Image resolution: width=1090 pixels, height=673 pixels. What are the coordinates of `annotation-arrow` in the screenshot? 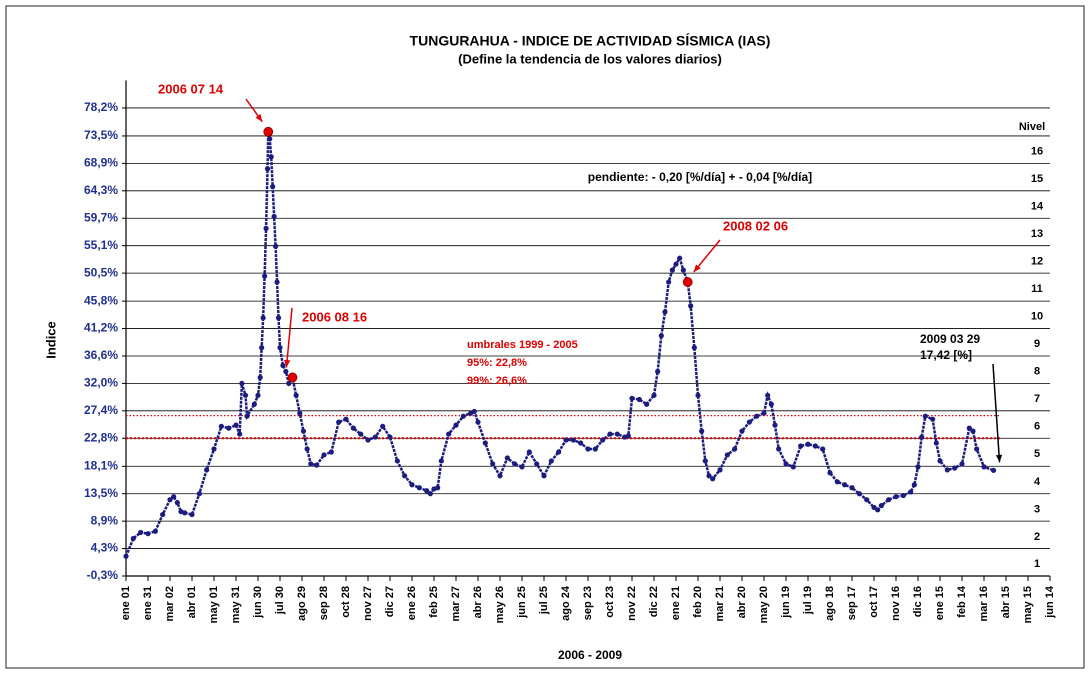 It's located at (289, 337).